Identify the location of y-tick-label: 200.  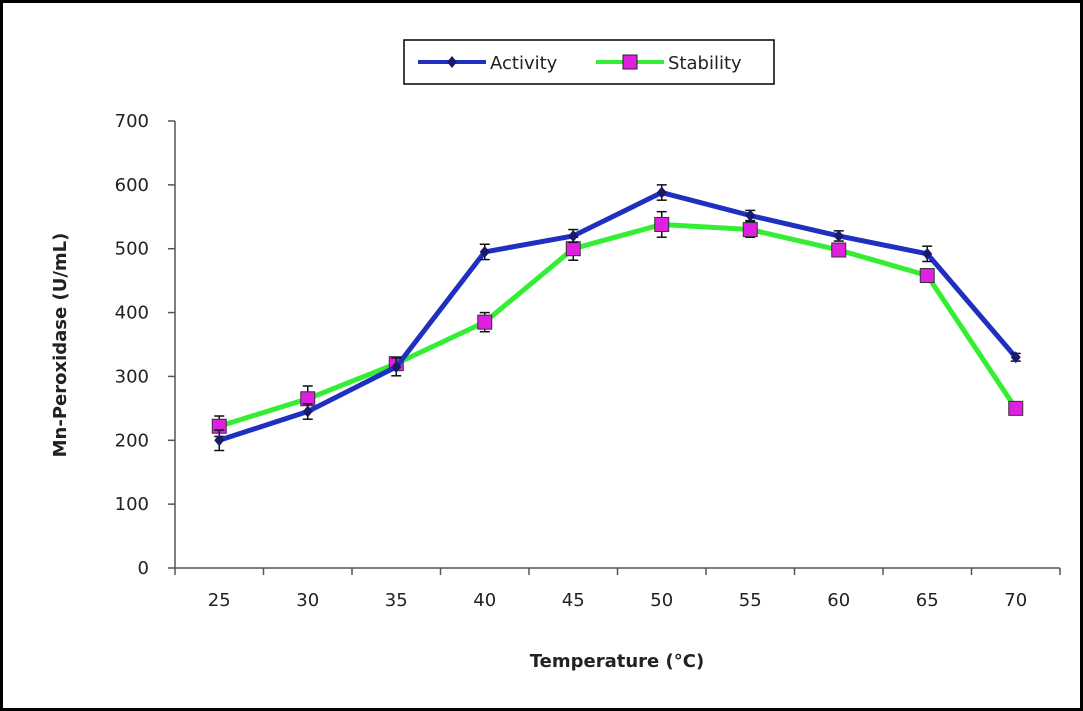
(132, 440).